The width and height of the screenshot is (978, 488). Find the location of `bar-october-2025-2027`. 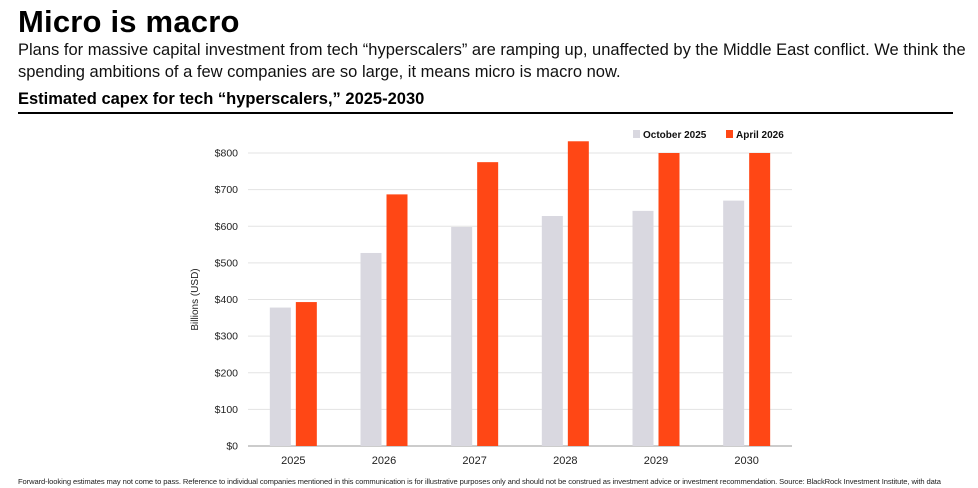

bar-october-2025-2027 is located at coordinates (462, 336).